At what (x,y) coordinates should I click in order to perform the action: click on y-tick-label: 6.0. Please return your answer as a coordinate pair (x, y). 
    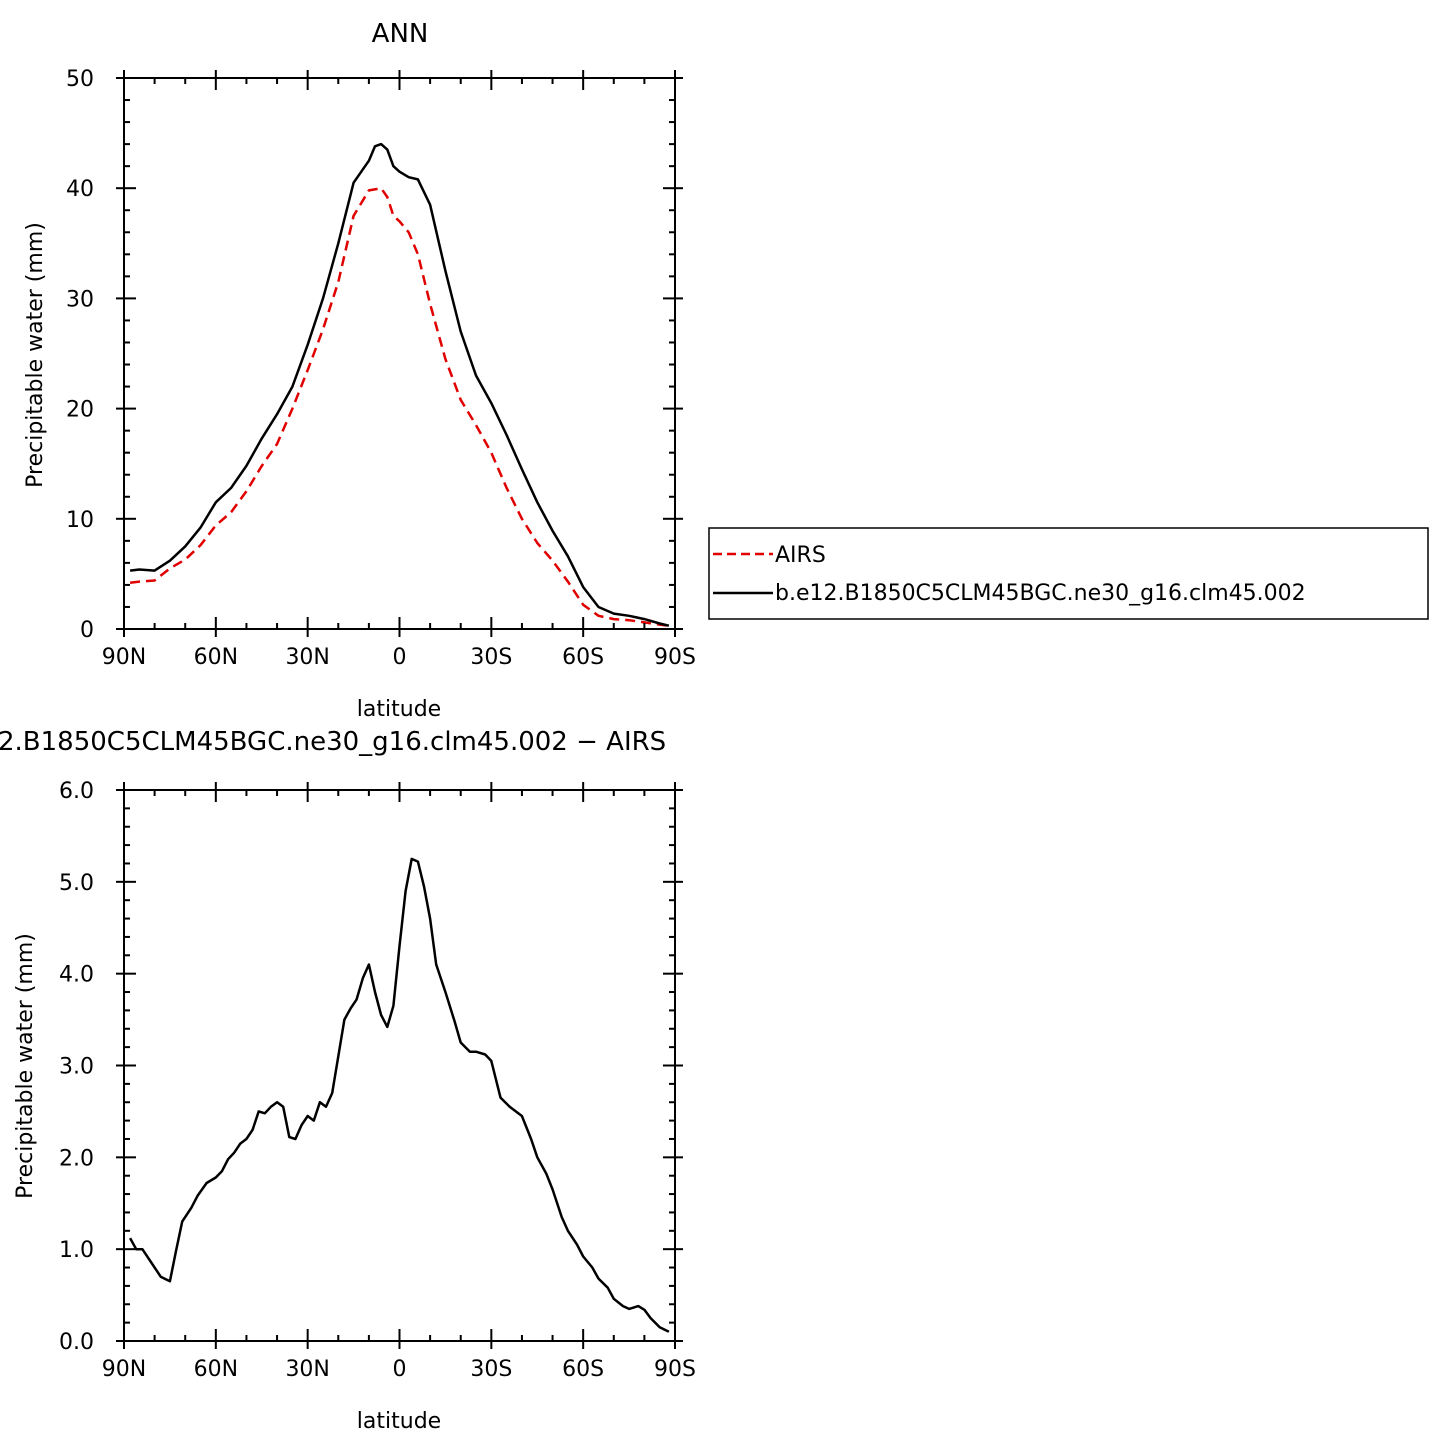
    Looking at the image, I should click on (76, 791).